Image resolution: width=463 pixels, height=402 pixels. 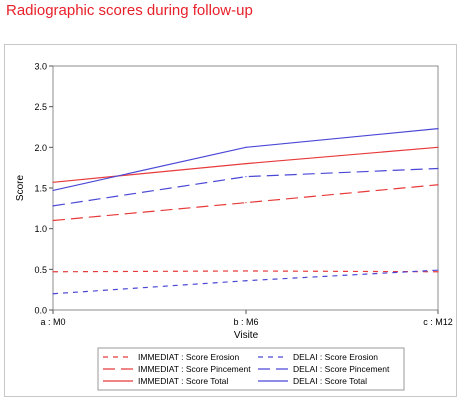 I want to click on x-tick-label: c : M12, so click(x=438, y=322).